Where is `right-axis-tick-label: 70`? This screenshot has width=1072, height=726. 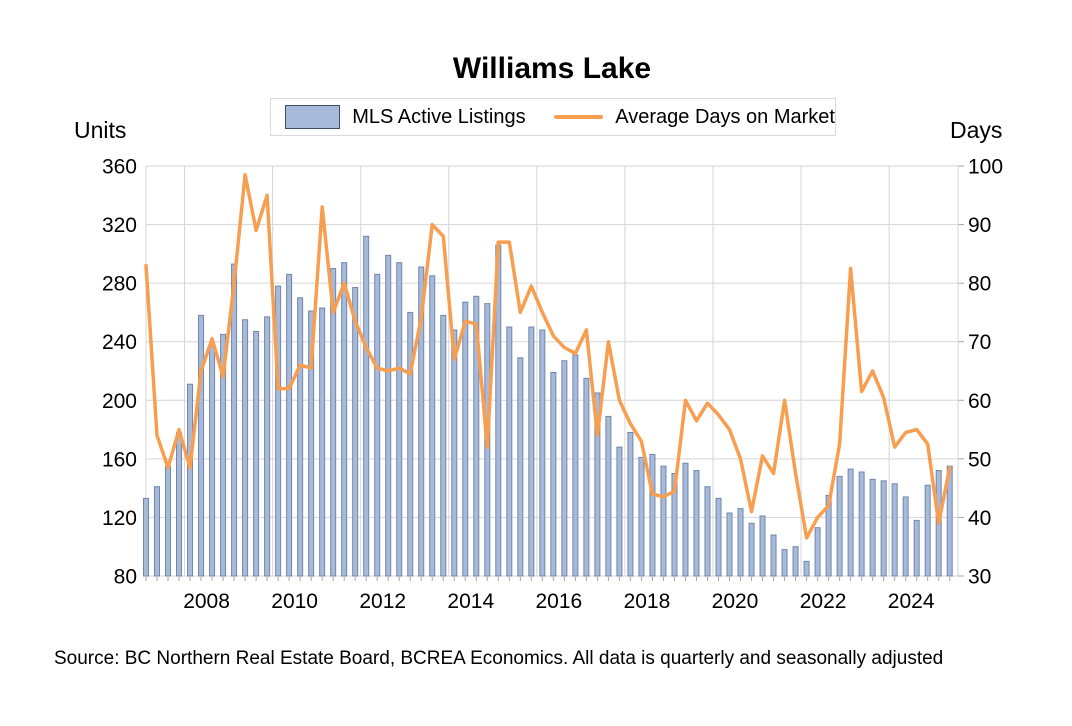
right-axis-tick-label: 70 is located at coordinates (979, 342).